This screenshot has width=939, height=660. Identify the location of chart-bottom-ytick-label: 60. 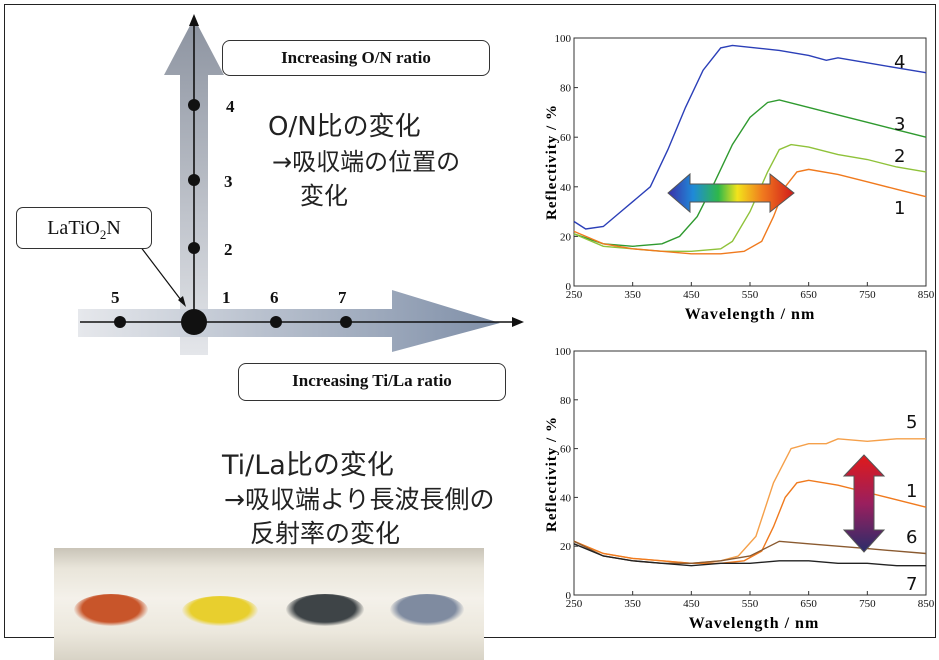
(566, 450).